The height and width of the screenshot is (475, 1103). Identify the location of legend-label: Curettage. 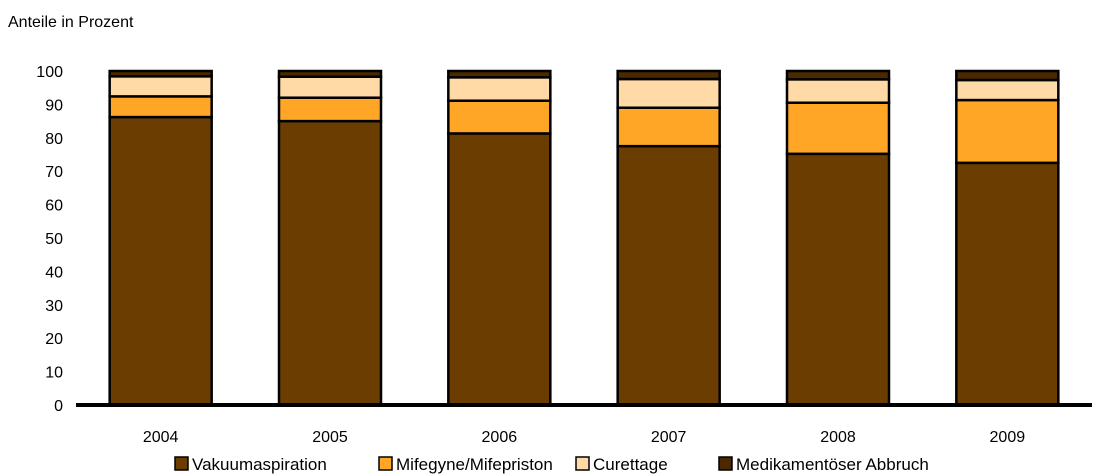
(630, 464).